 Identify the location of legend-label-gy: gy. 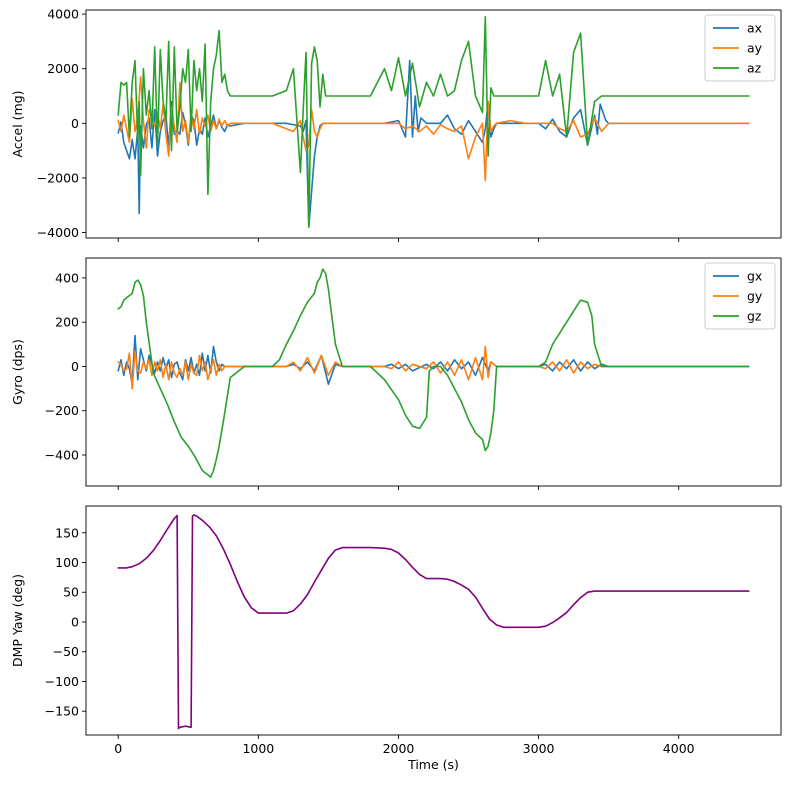
(755, 296).